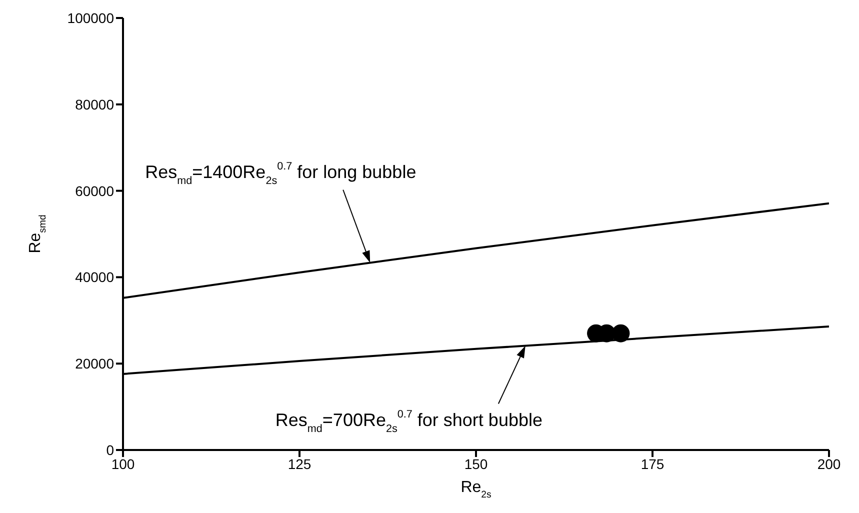 The height and width of the screenshot is (513, 859). Describe the element at coordinates (476, 490) in the screenshot. I see `x-axis-title: Re$_{2s}$` at that location.